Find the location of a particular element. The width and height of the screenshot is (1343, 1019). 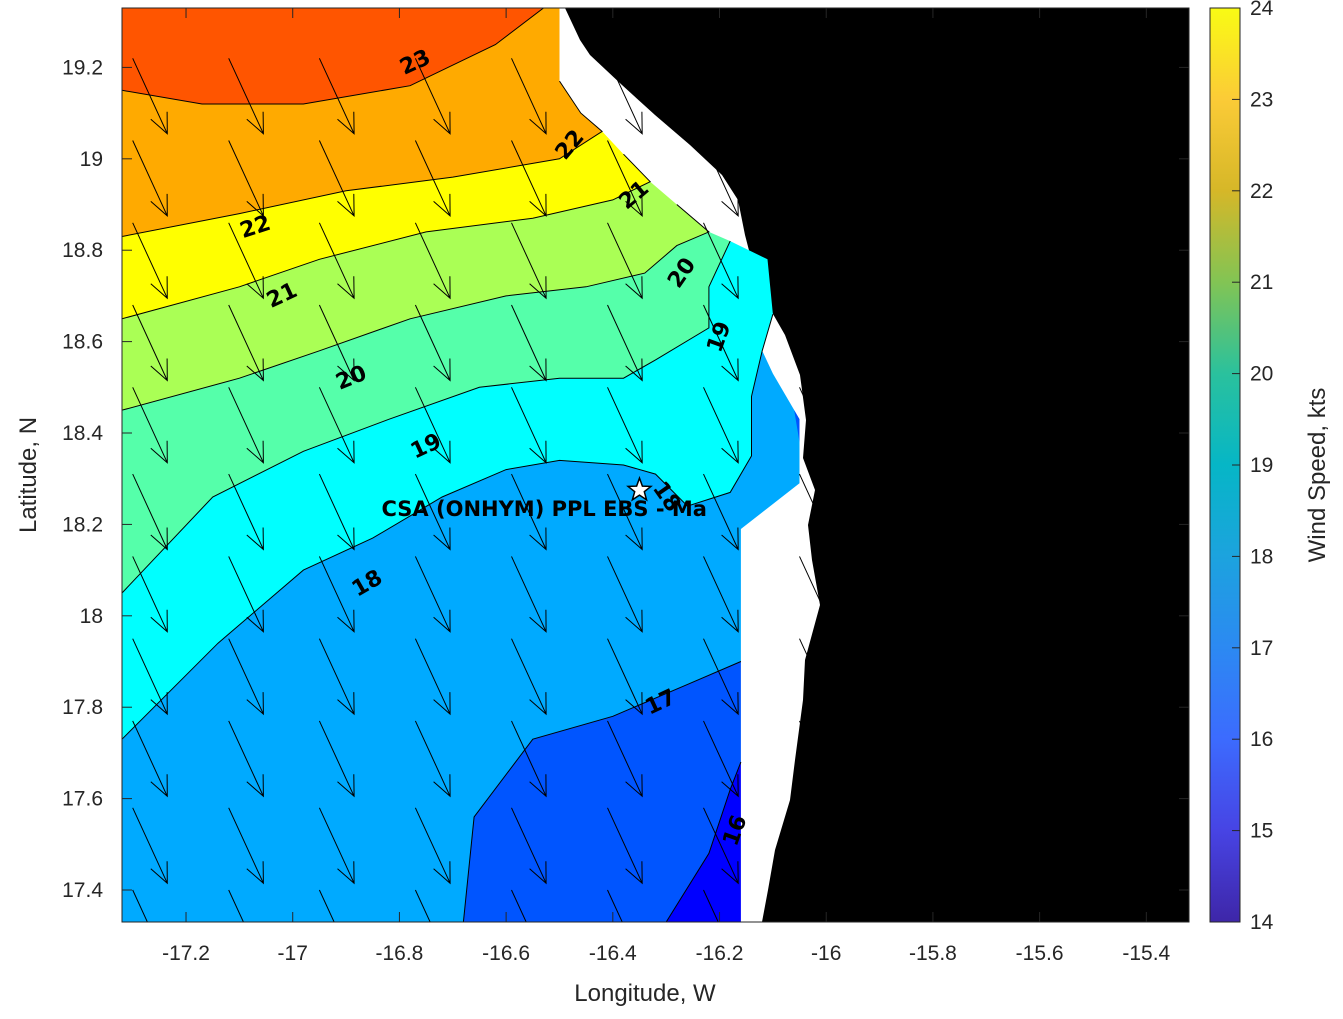

y-tick-label-6: 18.6 is located at coordinates (82, 342).